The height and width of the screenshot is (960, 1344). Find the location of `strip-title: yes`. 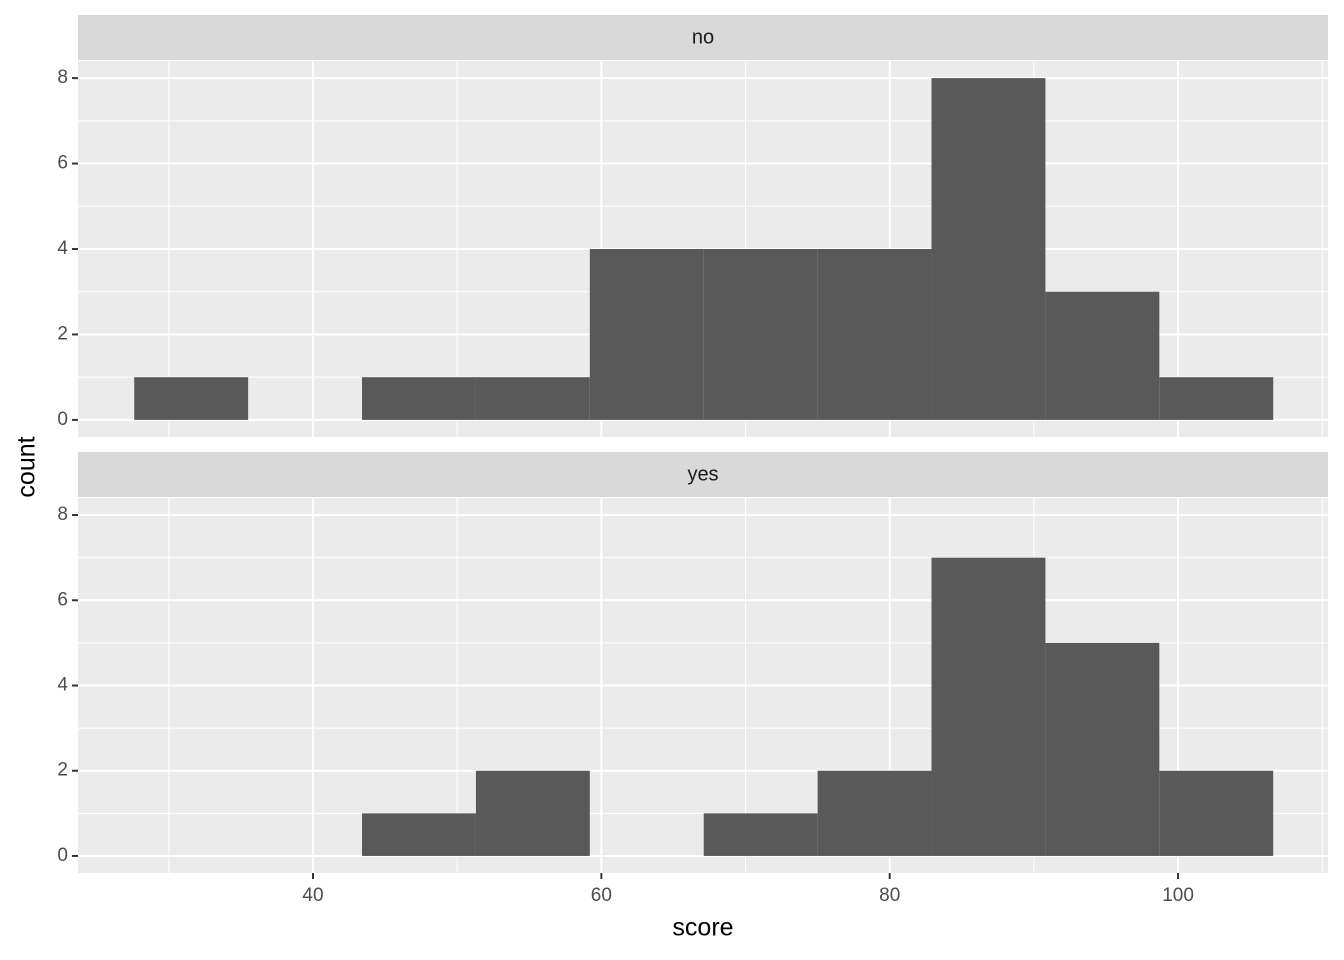

strip-title: yes is located at coordinates (702, 474).